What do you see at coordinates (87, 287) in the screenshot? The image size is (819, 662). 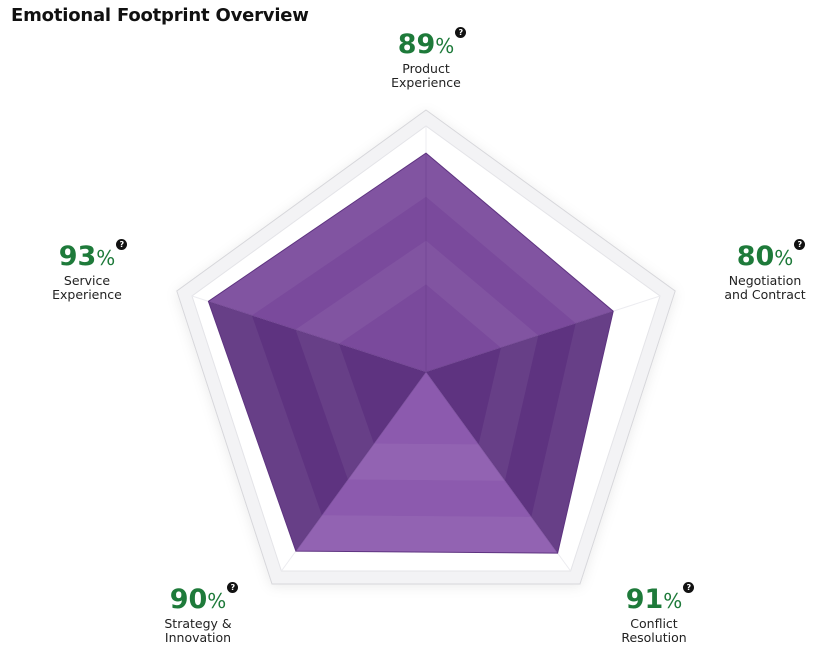 I see `axis-label: Service Experience` at bounding box center [87, 287].